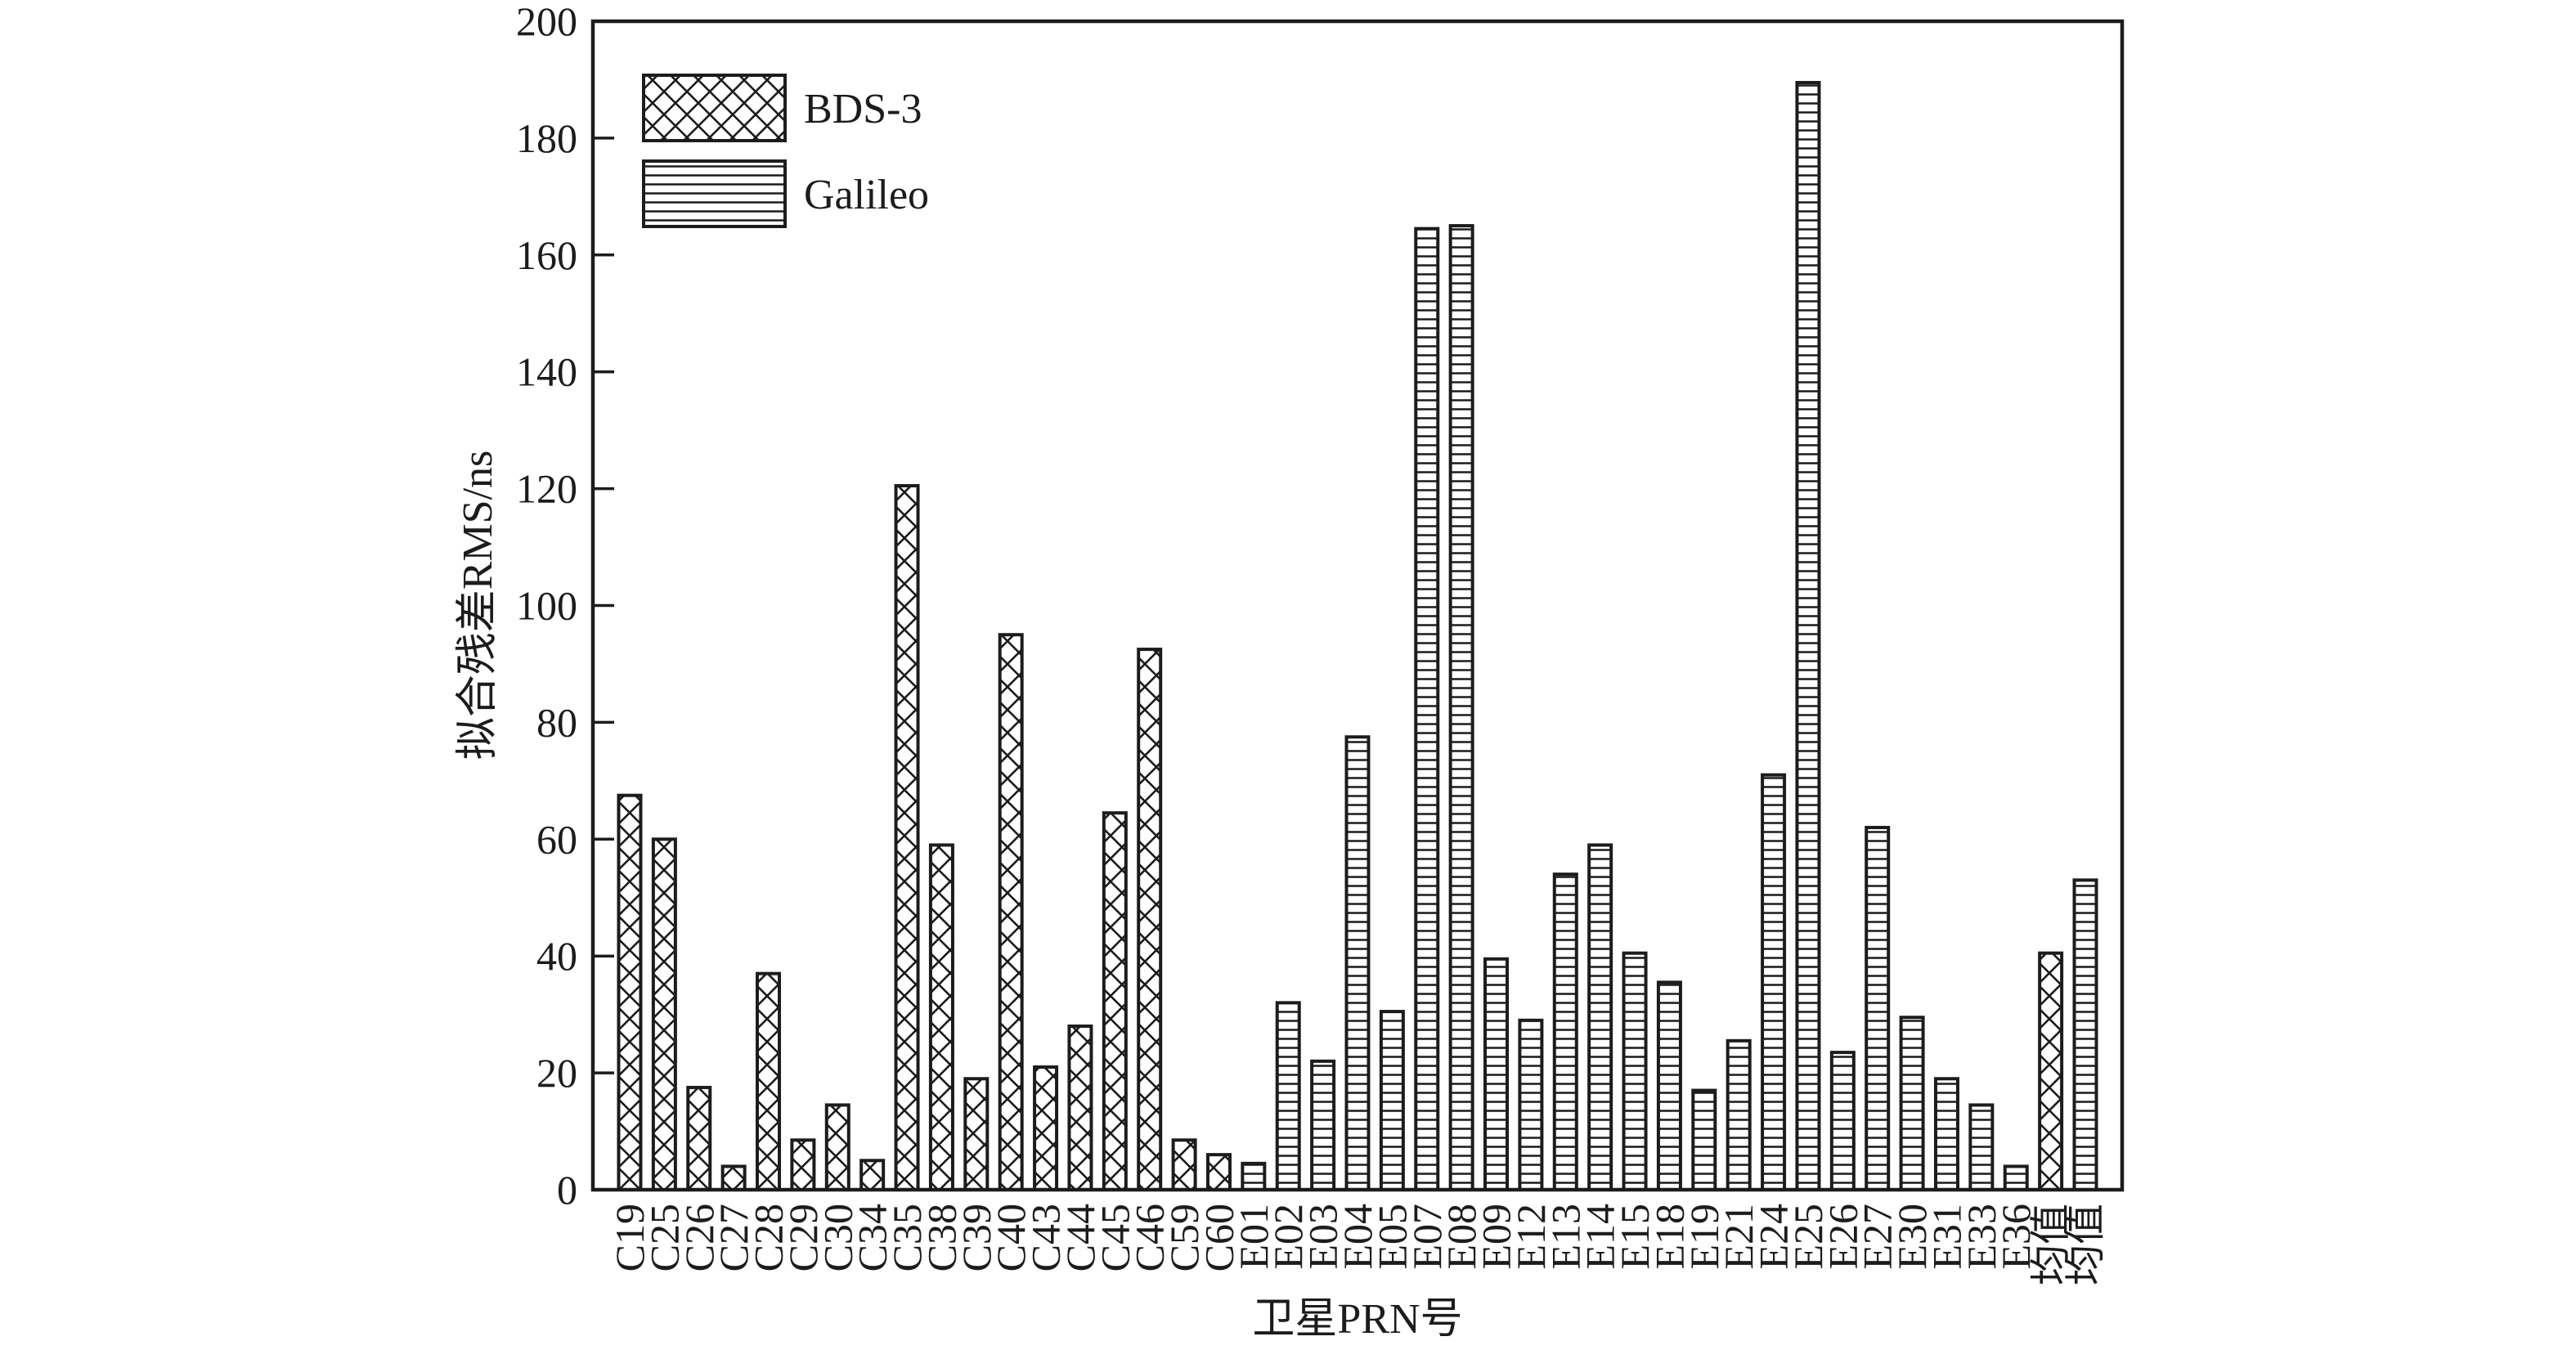  I want to click on bar-E04, so click(1357, 963).